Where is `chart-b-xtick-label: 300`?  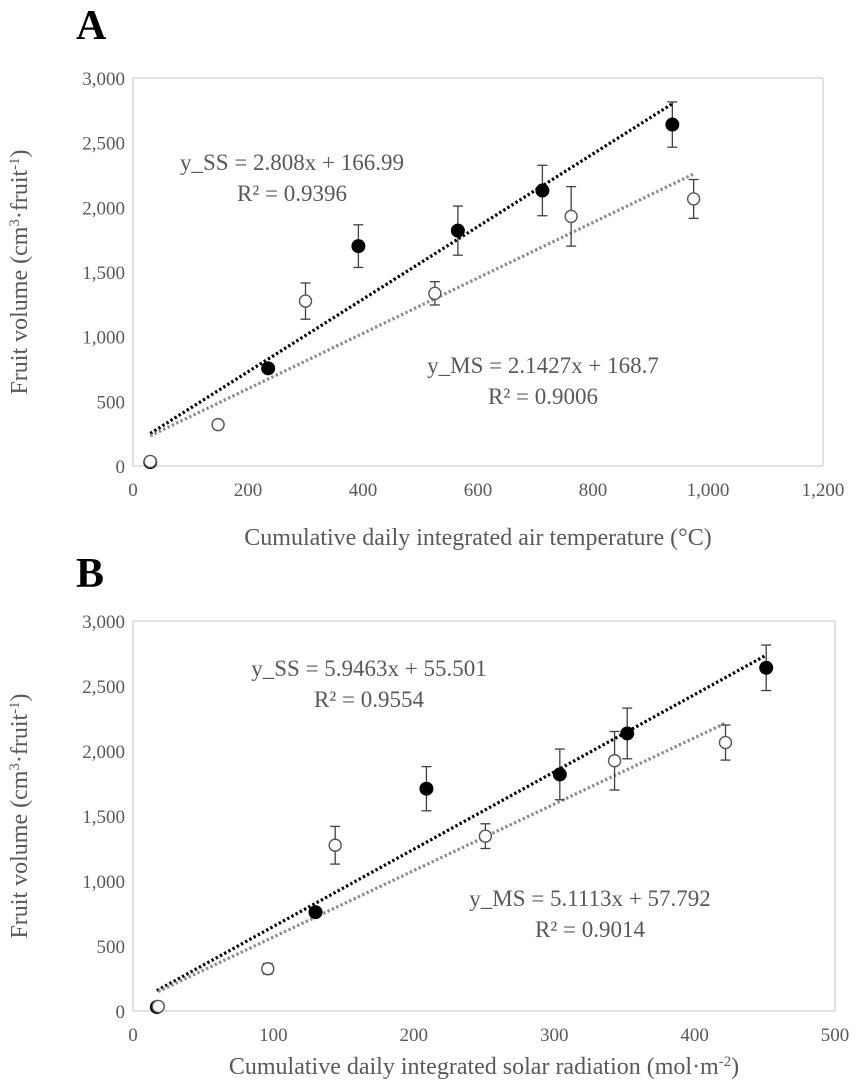
chart-b-xtick-label: 300 is located at coordinates (554, 1035).